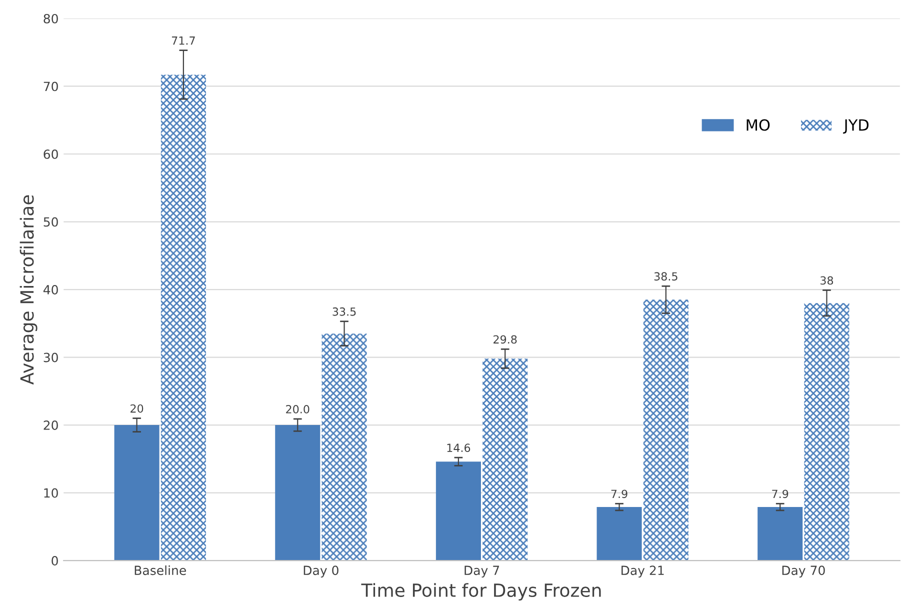  What do you see at coordinates (137, 408) in the screenshot?
I see `data-label: 20` at bounding box center [137, 408].